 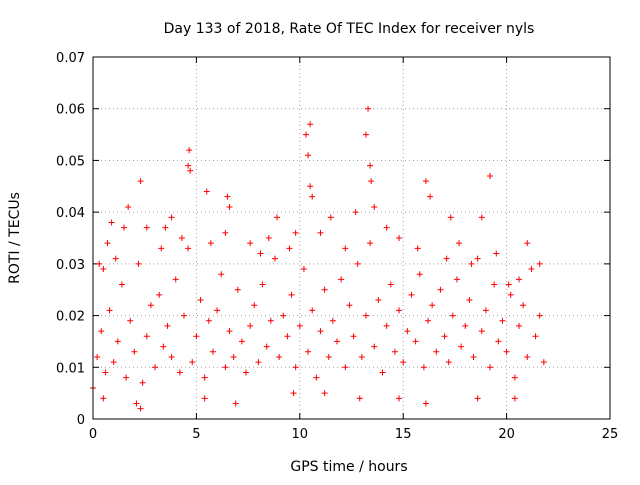 I want to click on x-tick-label: 20, so click(x=506, y=434).